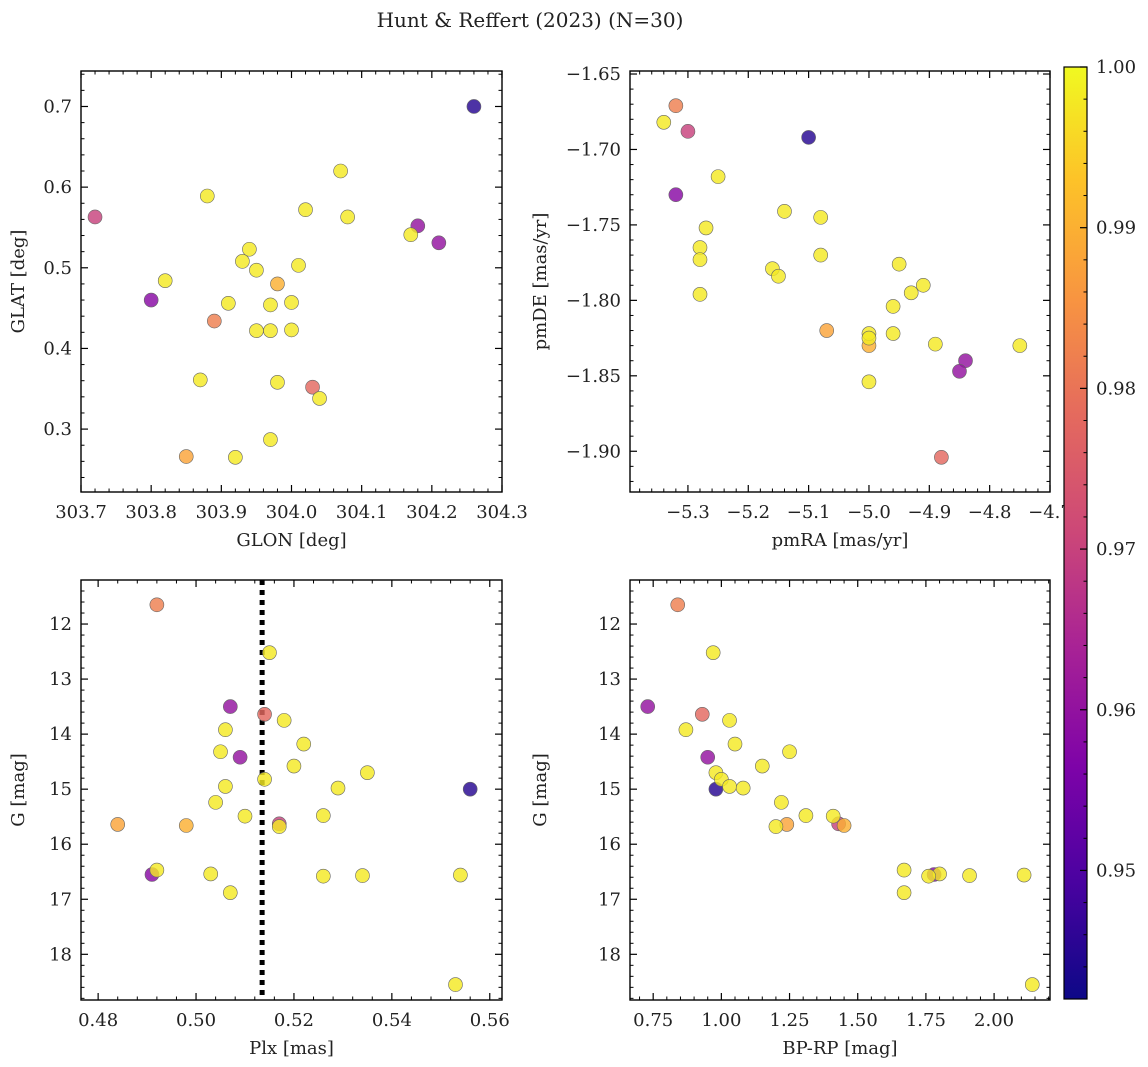 This screenshot has height=1067, width=1148. I want to click on x-tick-label: 0.48, so click(98, 1020).